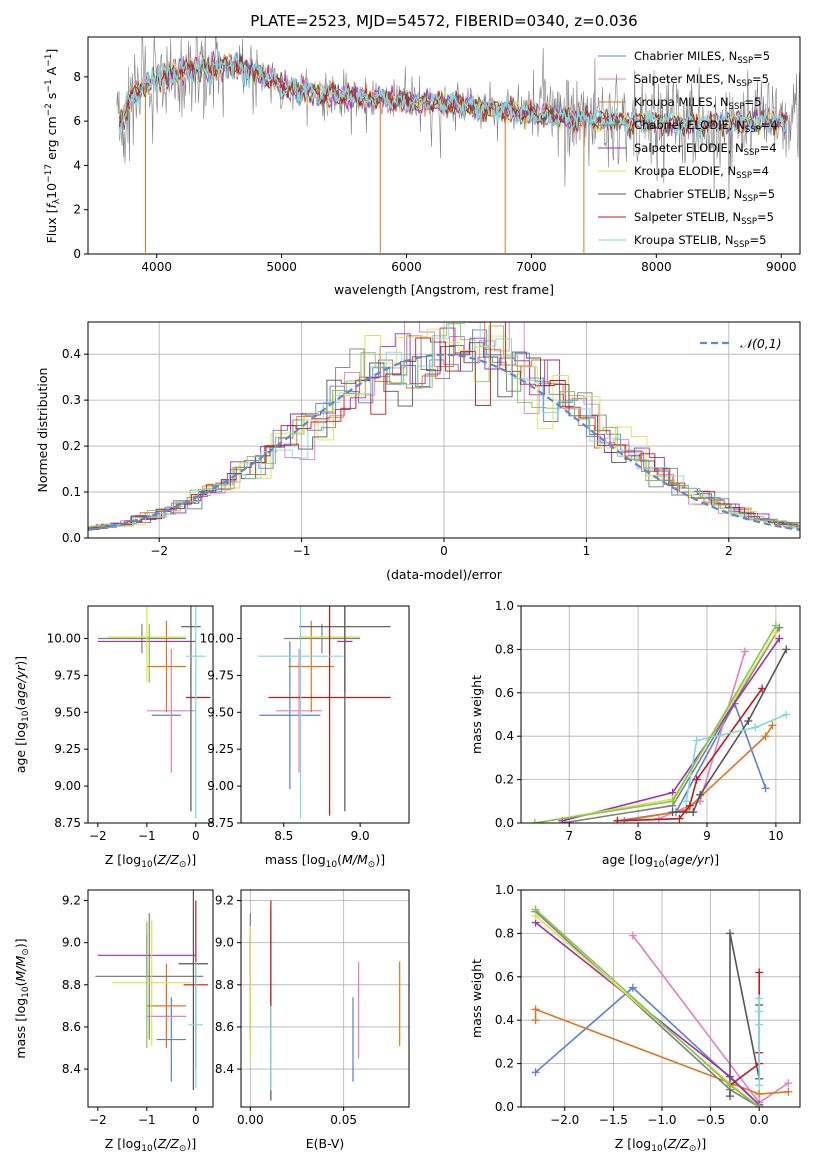 This screenshot has height=1170, width=819. Describe the element at coordinates (360, 836) in the screenshot. I see `x-tick-label: 9.0` at that location.